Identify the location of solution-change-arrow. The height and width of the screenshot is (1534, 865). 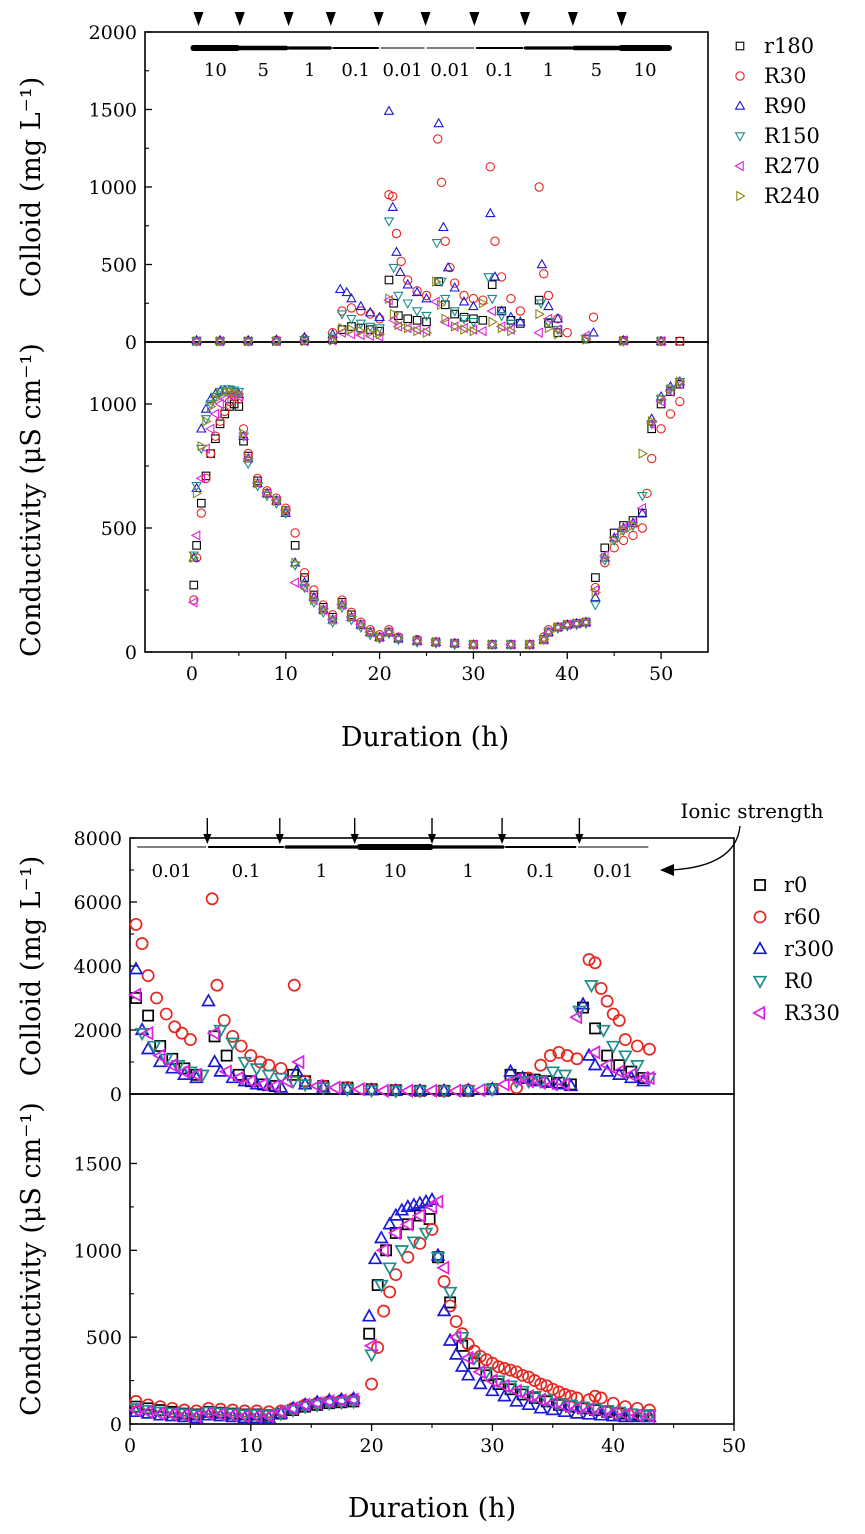
(425, 19).